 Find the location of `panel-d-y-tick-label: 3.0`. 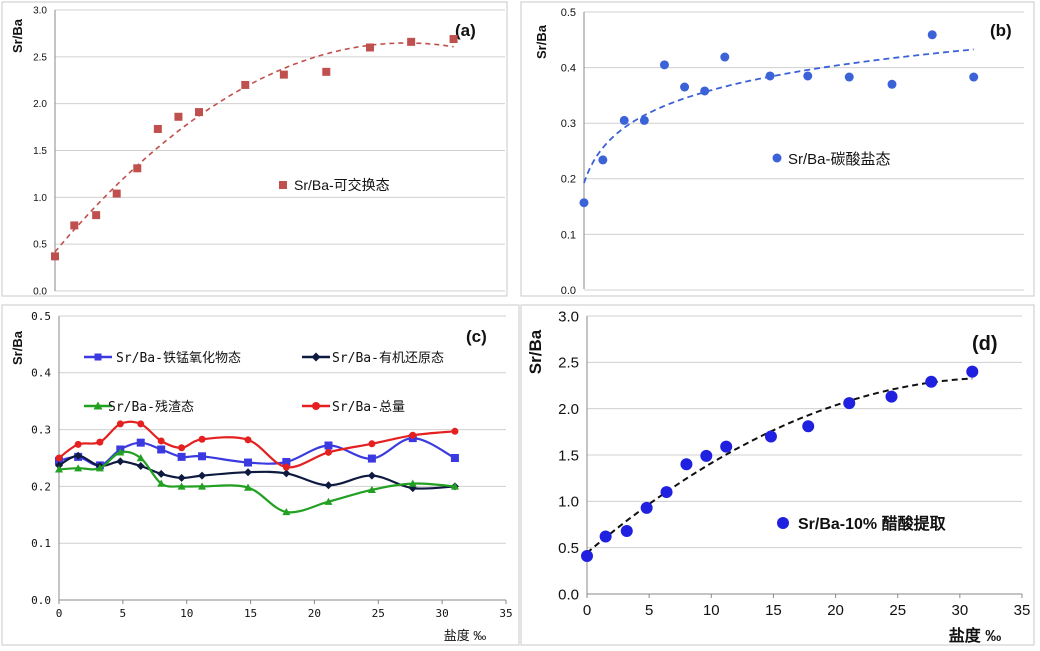

panel-d-y-tick-label: 3.0 is located at coordinates (568, 316).